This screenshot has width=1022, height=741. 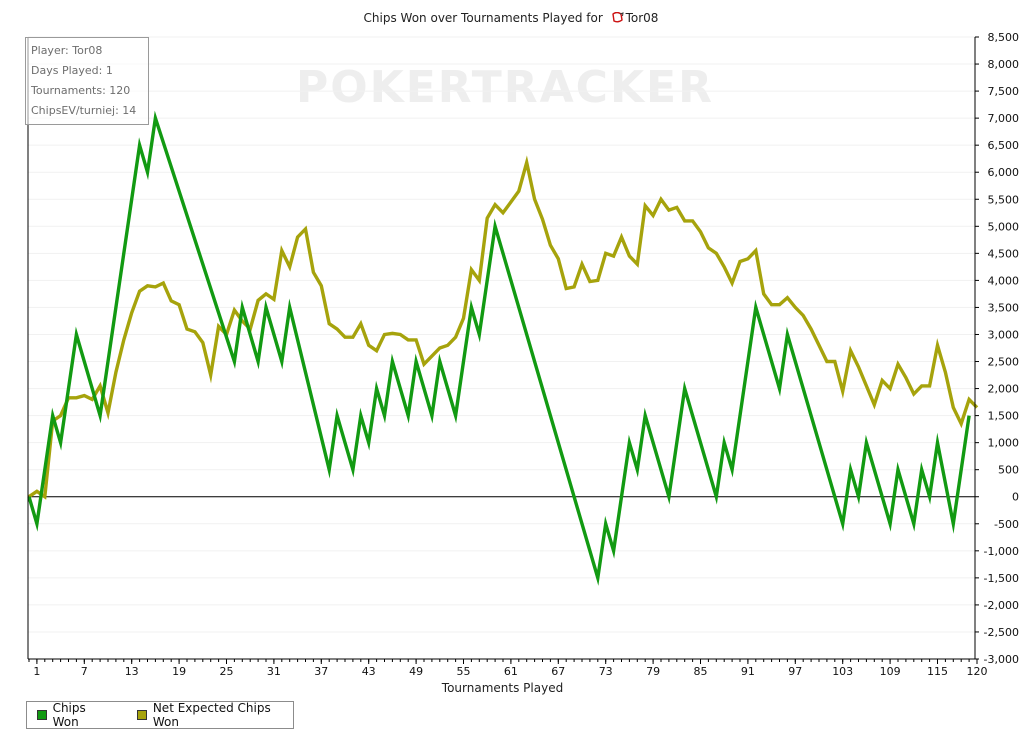 What do you see at coordinates (69, 715) in the screenshot?
I see `legend-label-chips-won: Chips Won` at bounding box center [69, 715].